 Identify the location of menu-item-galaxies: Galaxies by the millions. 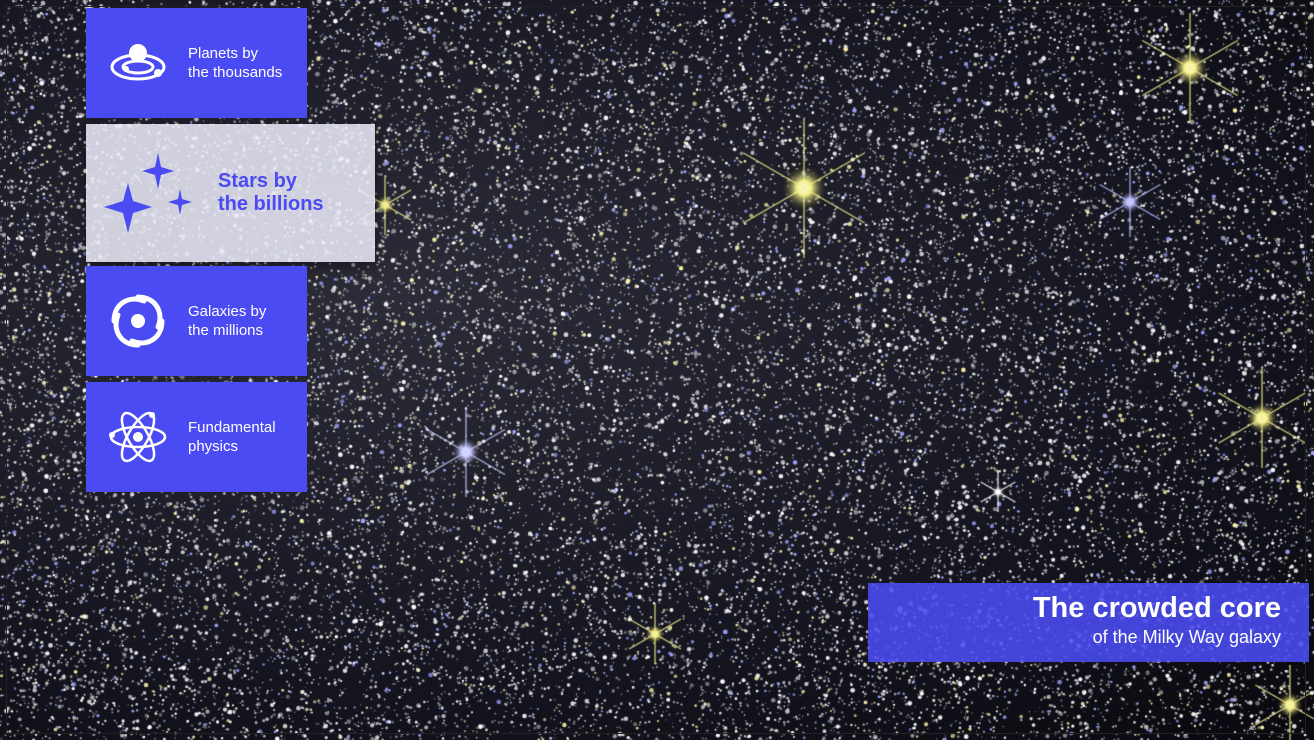
(196, 321).